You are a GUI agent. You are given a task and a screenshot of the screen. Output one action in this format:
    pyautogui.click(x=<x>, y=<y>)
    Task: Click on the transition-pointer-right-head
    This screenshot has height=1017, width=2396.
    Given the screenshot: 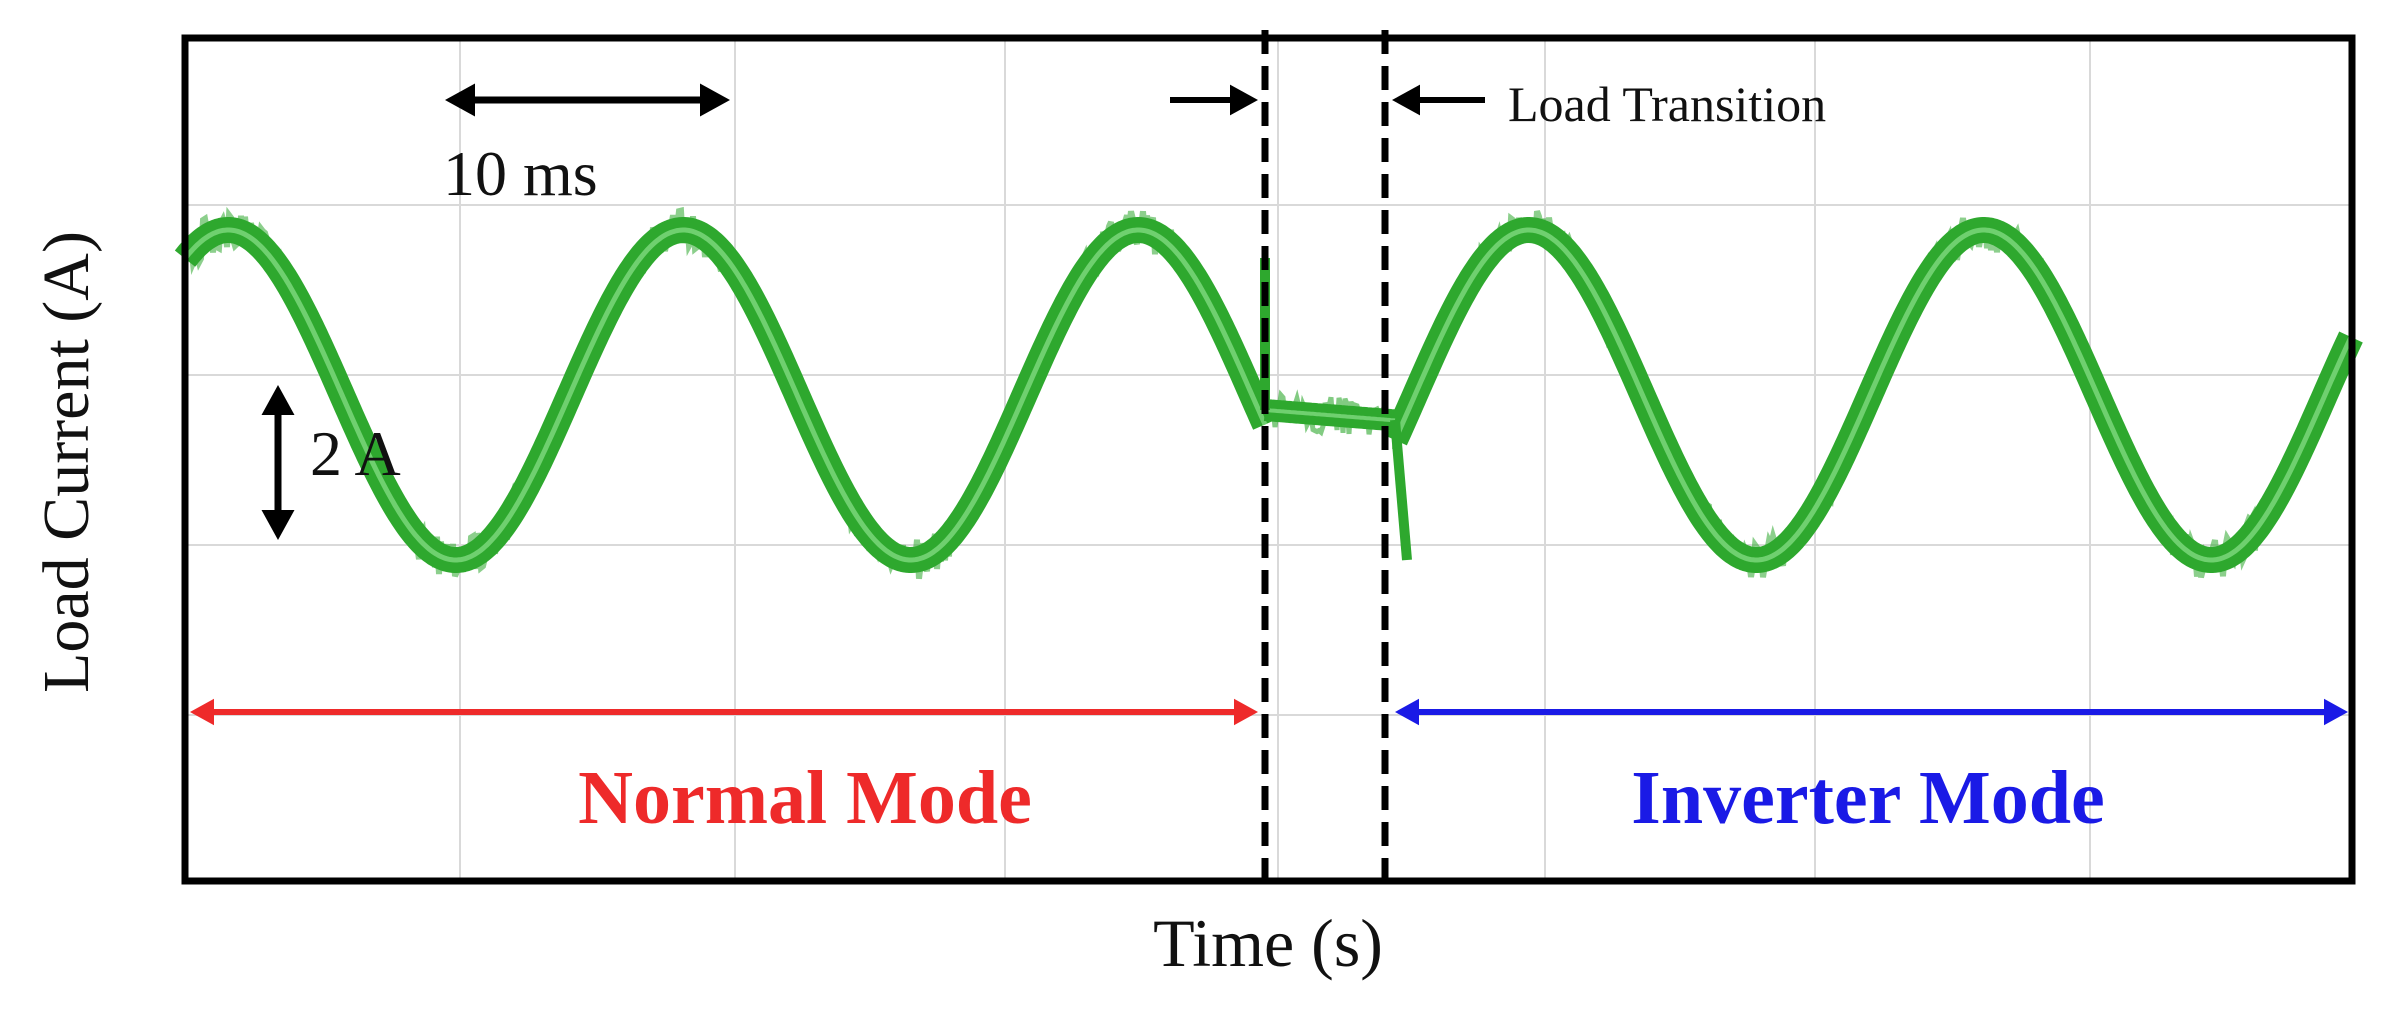 What is the action you would take?
    pyautogui.click(x=1406, y=100)
    